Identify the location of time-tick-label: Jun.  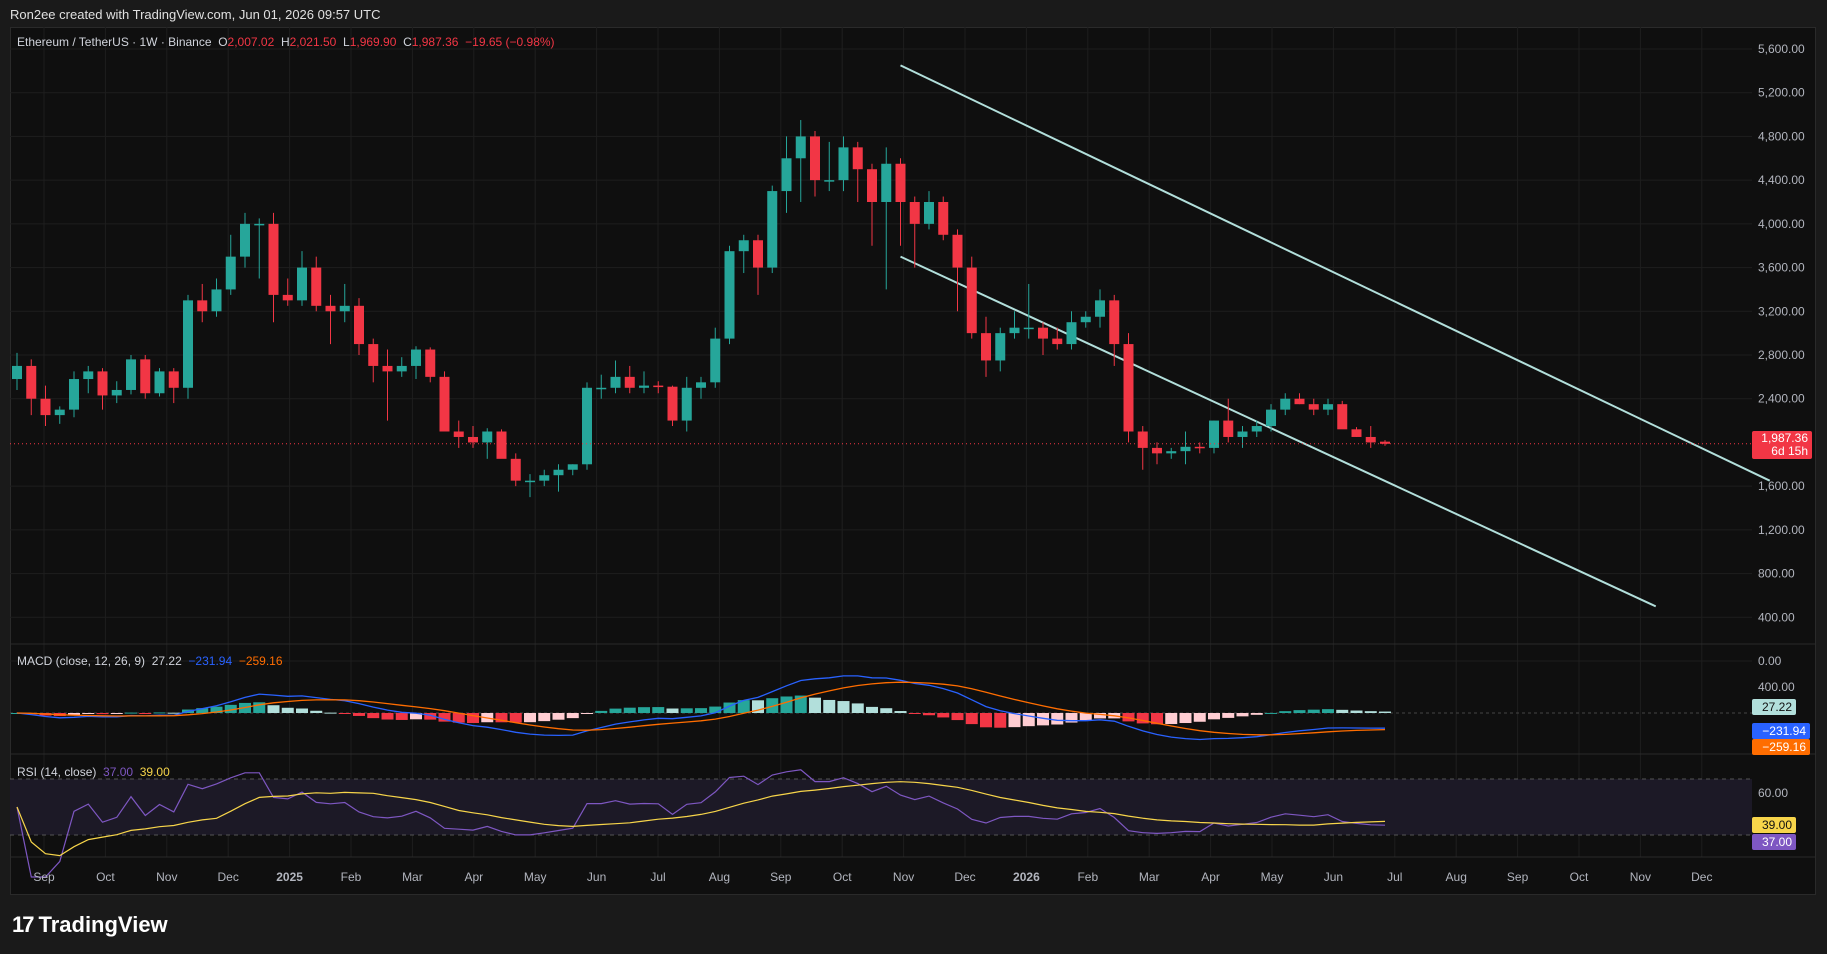
(1333, 877).